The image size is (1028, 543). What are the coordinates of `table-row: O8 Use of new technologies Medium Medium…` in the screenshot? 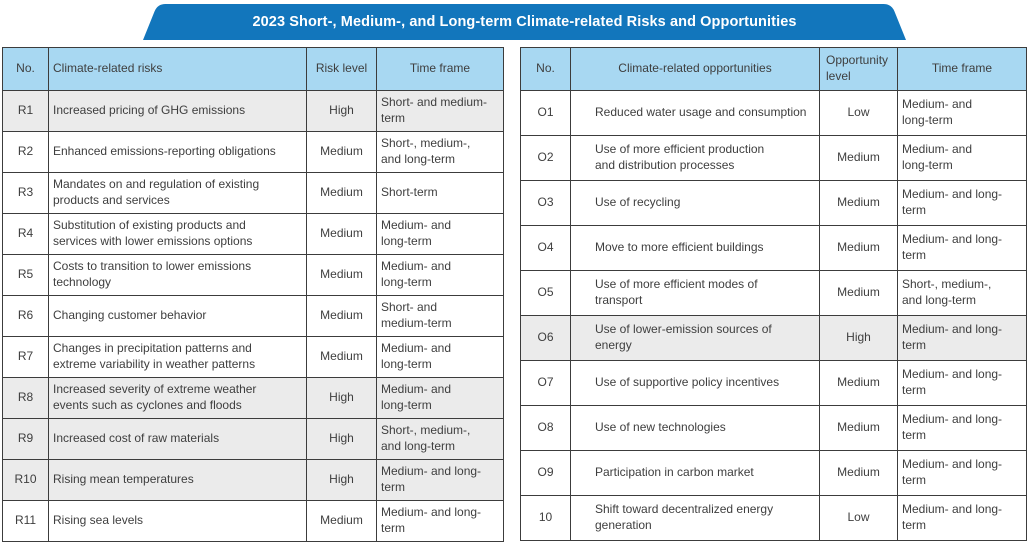 It's located at (773, 428).